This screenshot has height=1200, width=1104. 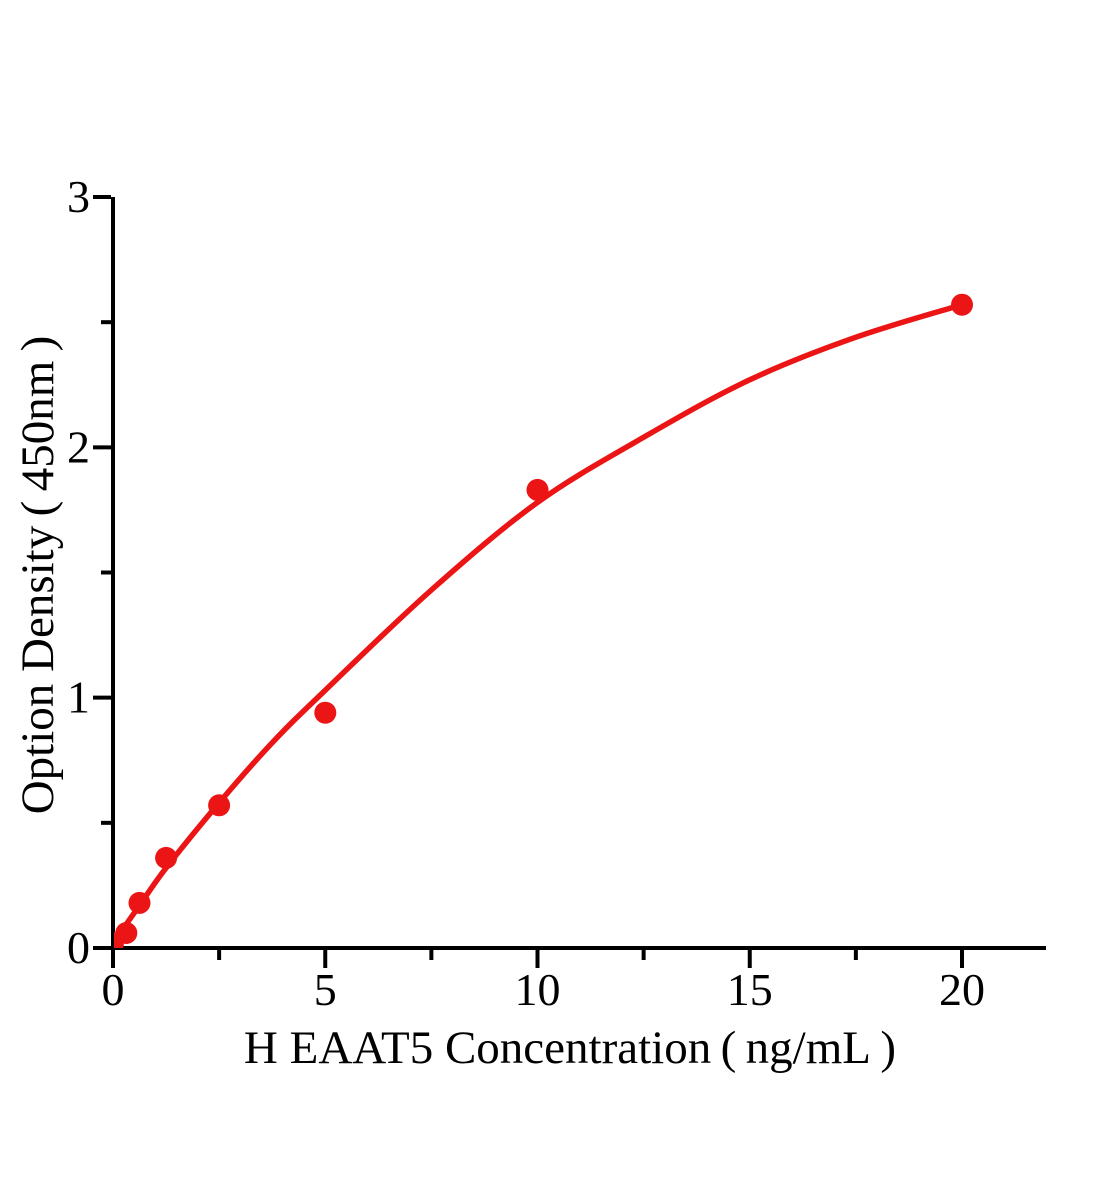 What do you see at coordinates (537, 959) in the screenshot?
I see `x-axis-ticks` at bounding box center [537, 959].